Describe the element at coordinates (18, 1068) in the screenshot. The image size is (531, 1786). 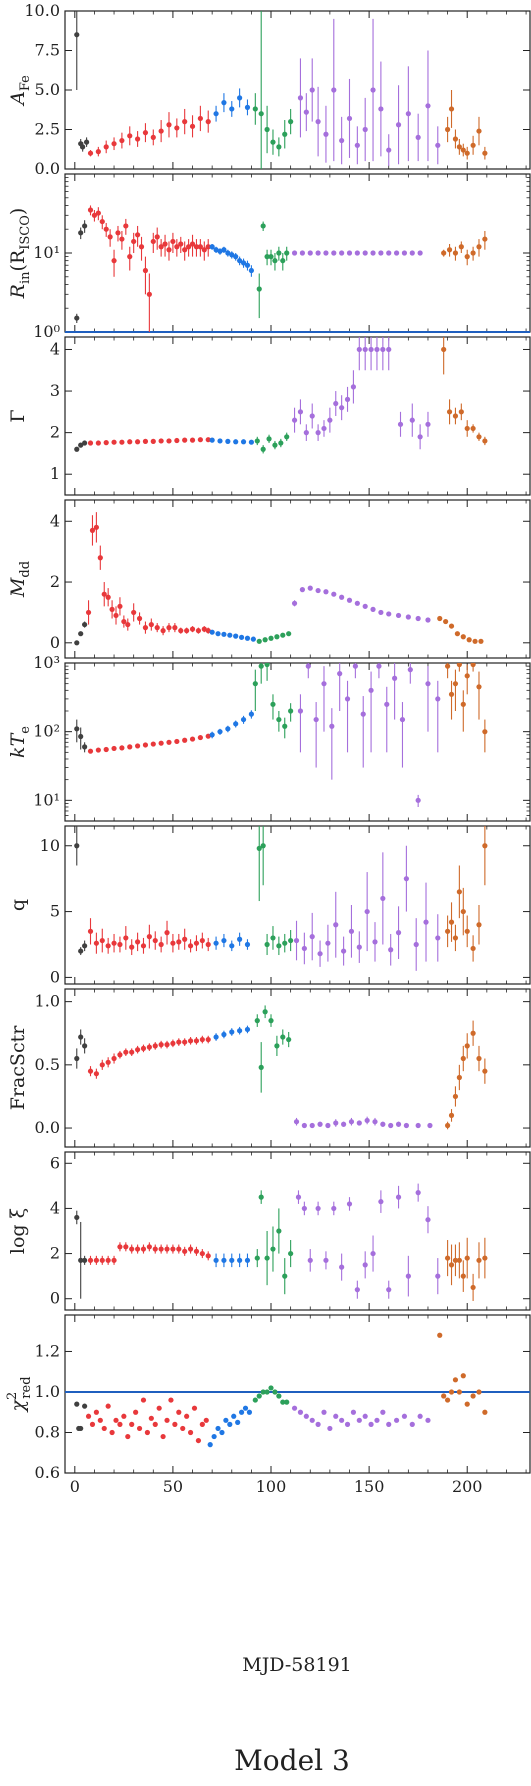
I see `y-axis-label: FracSctr` at that location.